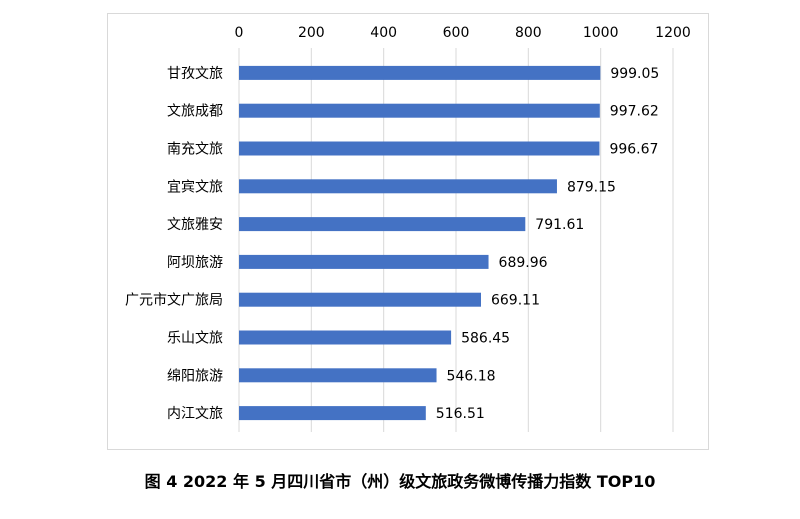 Image resolution: width=800 pixels, height=519 pixels. Describe the element at coordinates (633, 150) in the screenshot. I see `data-label: 996.67` at that location.